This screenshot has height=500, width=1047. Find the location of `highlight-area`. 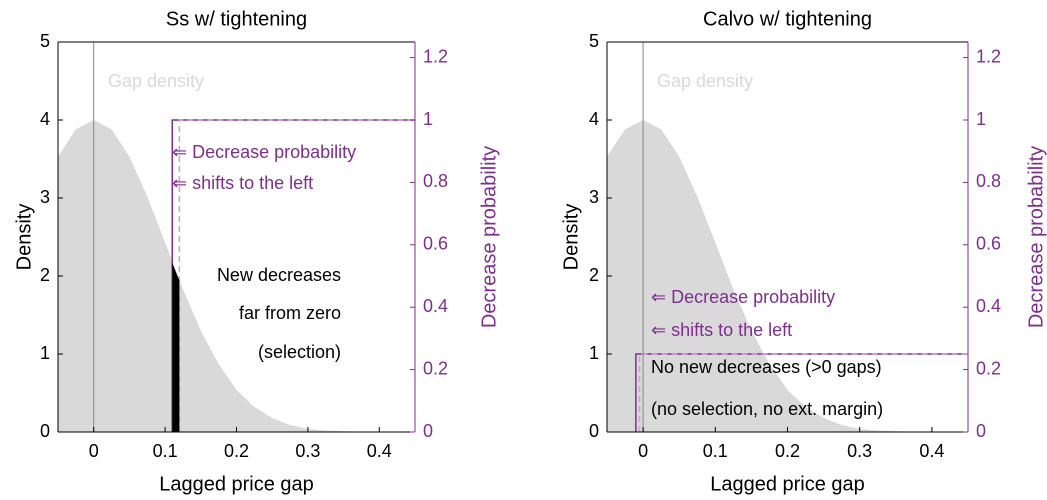

highlight-area is located at coordinates (176, 347).